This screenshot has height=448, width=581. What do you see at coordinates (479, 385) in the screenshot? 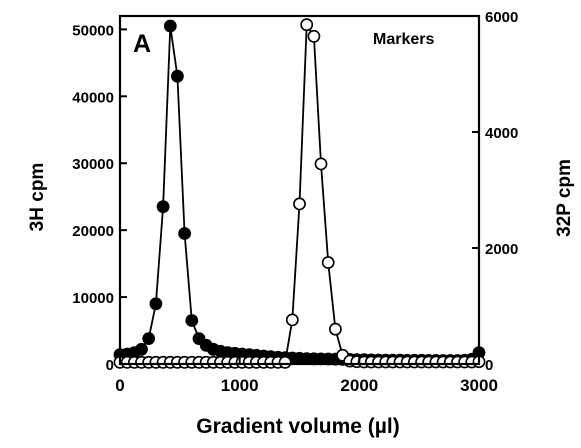
I see `x-tick-label: 3000` at bounding box center [479, 385].